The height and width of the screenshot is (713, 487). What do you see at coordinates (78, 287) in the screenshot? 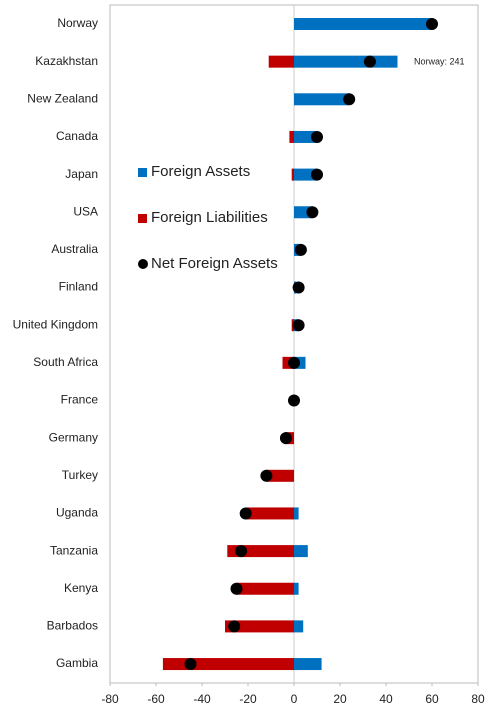
I see `y-tick-label: Finland` at bounding box center [78, 287].